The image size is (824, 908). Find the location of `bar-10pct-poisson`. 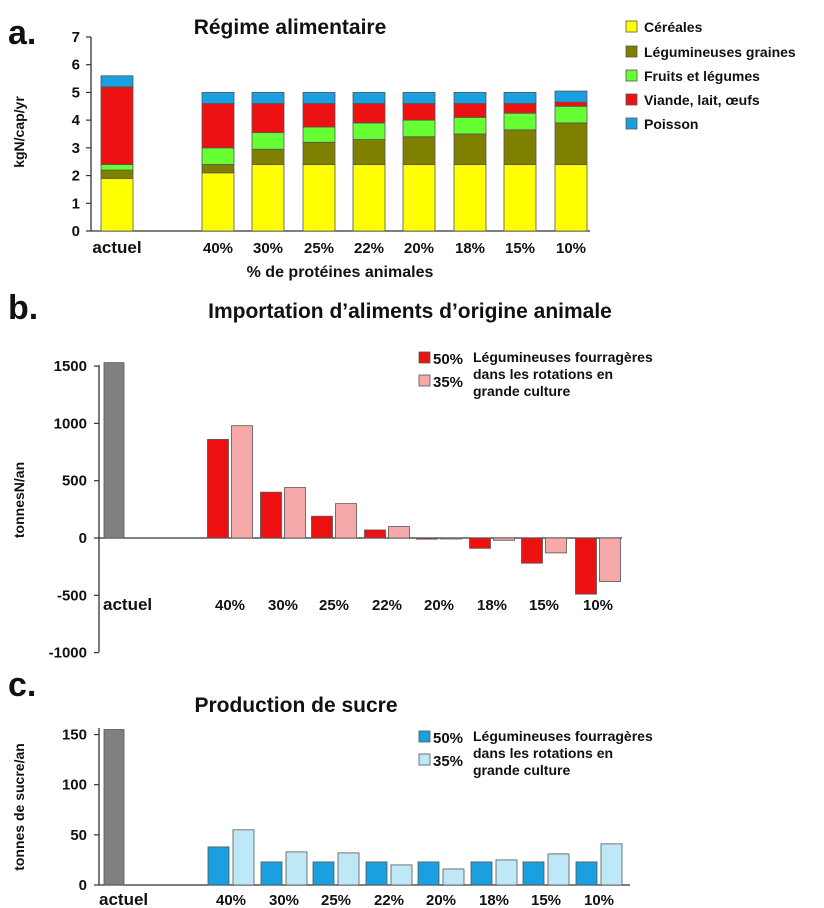

bar-10pct-poisson is located at coordinates (571, 96).